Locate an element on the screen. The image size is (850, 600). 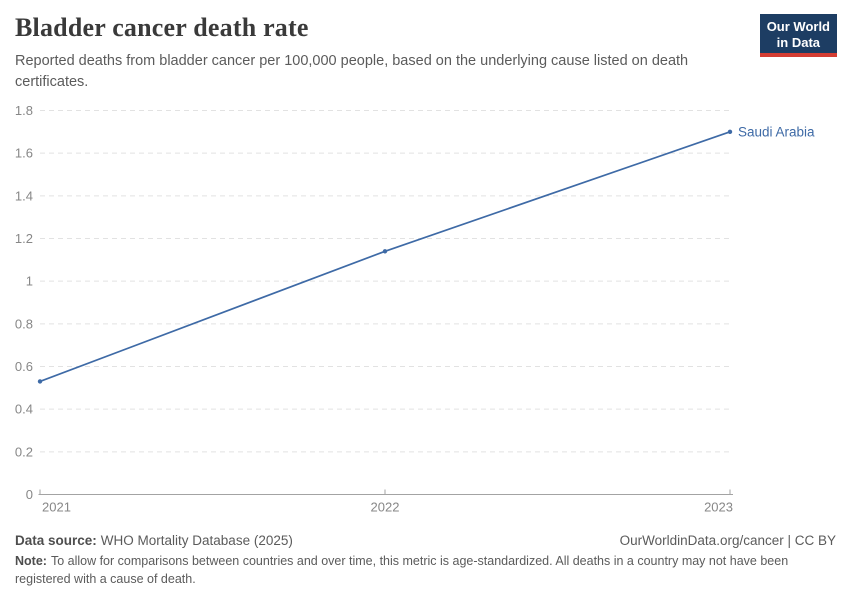
y-tick-label: 1.4 is located at coordinates (24, 195).